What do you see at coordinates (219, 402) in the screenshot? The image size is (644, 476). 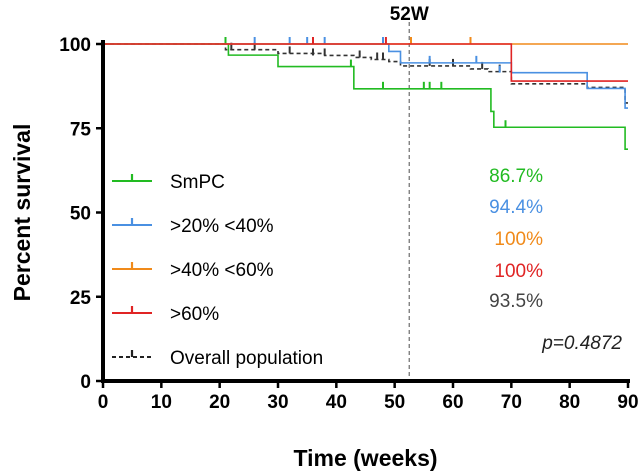 I see `x-tick-label: 20` at bounding box center [219, 402].